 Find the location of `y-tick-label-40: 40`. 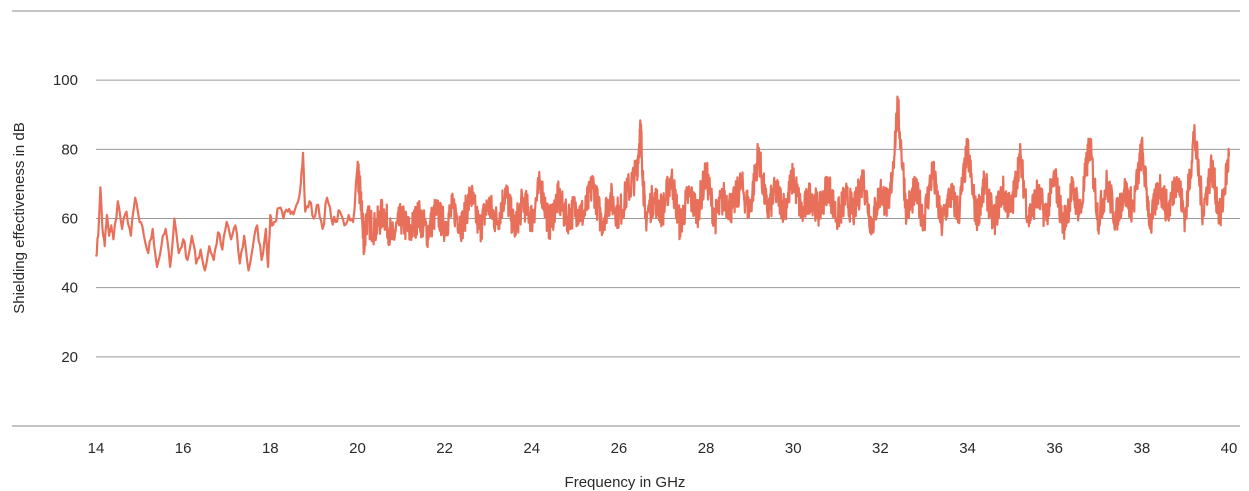

y-tick-label-40: 40 is located at coordinates (69, 288).